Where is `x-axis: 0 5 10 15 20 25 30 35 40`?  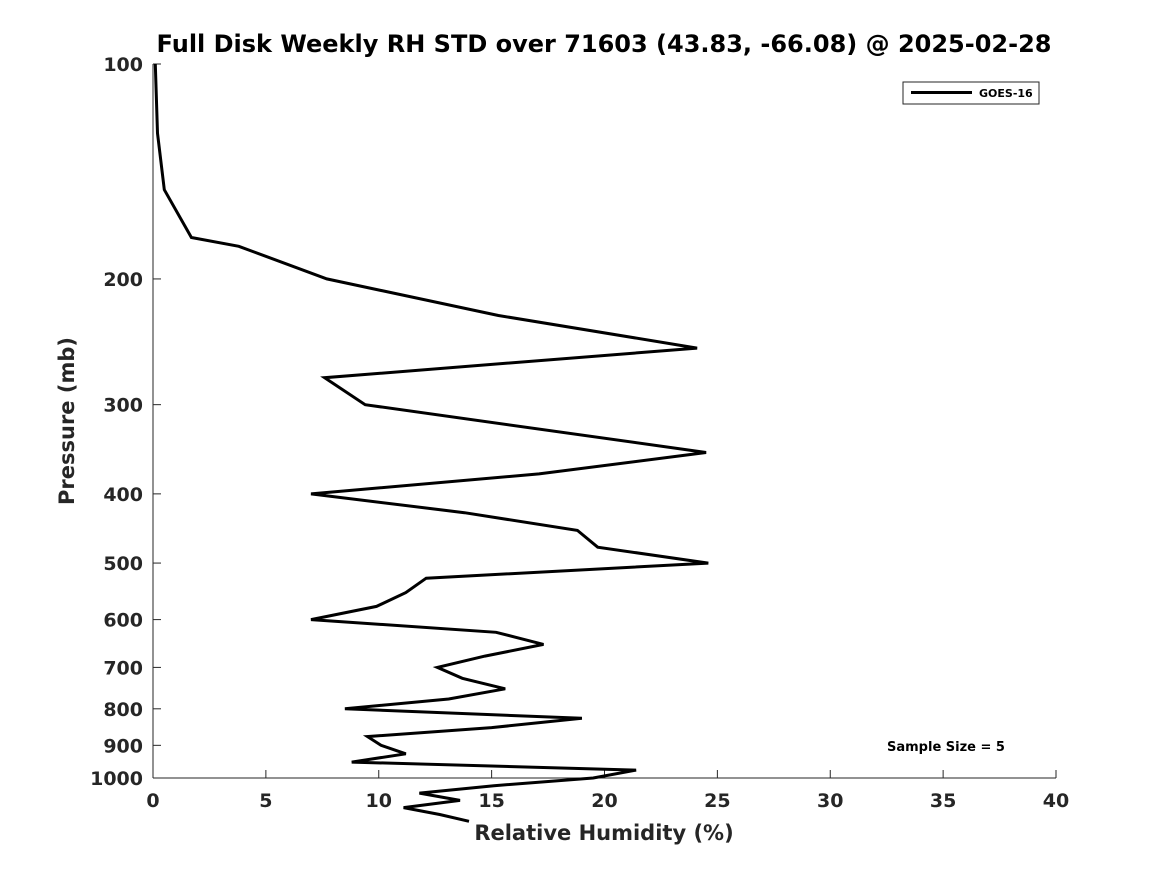 x-axis: 0 5 10 15 20 25 30 35 40 is located at coordinates (607, 791).